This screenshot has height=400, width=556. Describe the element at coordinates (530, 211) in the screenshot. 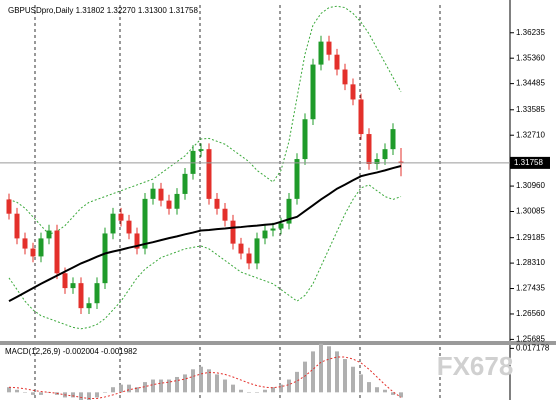

I see `y-tick-label: 1.30085` at that location.